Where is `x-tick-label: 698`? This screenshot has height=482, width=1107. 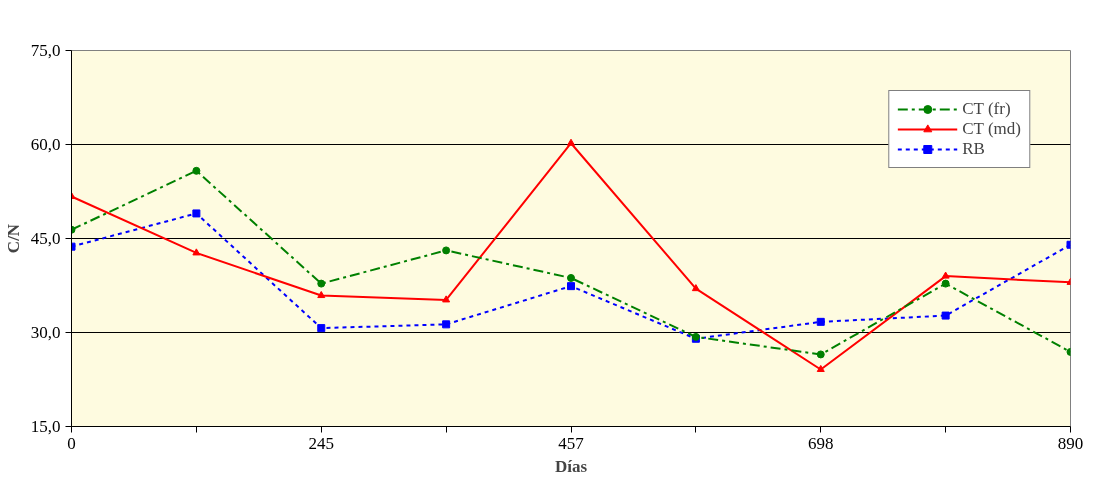 x-tick-label: 698 is located at coordinates (821, 443).